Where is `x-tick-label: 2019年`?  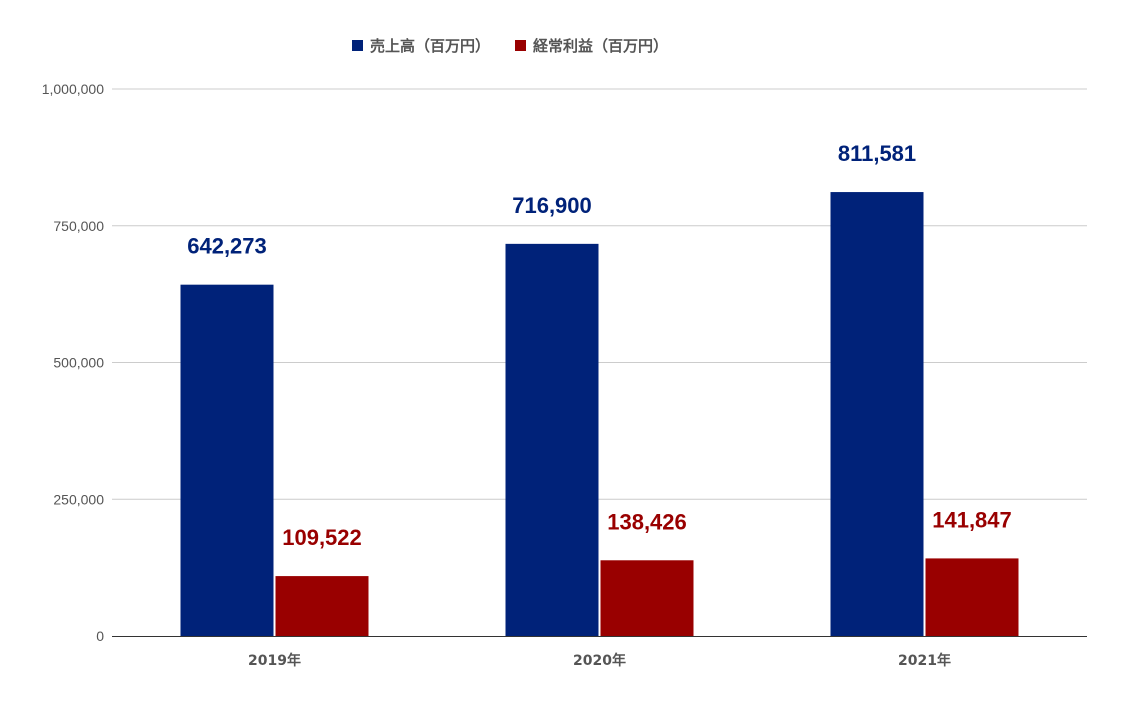 x-tick-label: 2019年 is located at coordinates (274, 660).